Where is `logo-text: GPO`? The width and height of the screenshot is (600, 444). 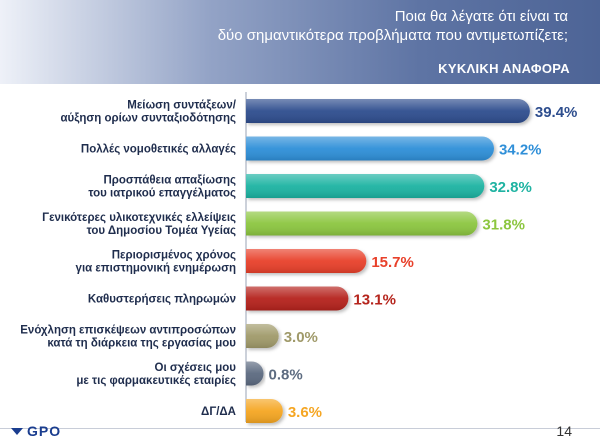 logo-text: GPO is located at coordinates (44, 431).